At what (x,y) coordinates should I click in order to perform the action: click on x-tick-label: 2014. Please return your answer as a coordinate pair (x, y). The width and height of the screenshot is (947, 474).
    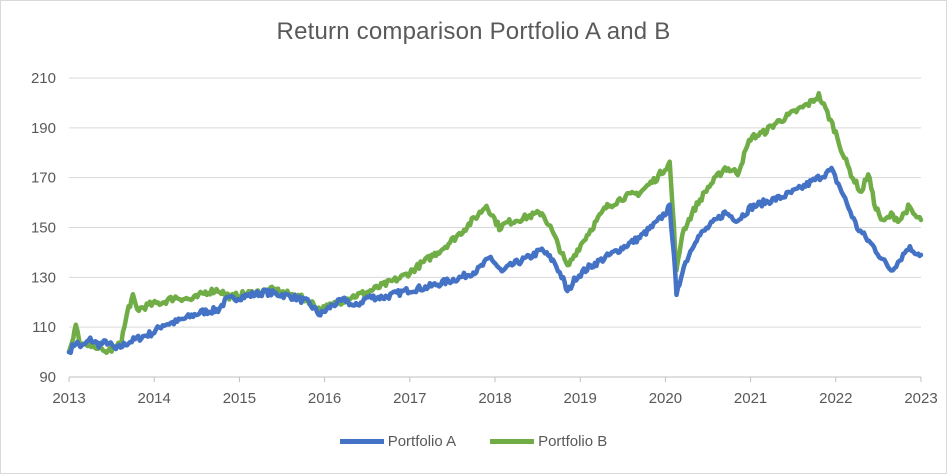
    Looking at the image, I should click on (154, 398).